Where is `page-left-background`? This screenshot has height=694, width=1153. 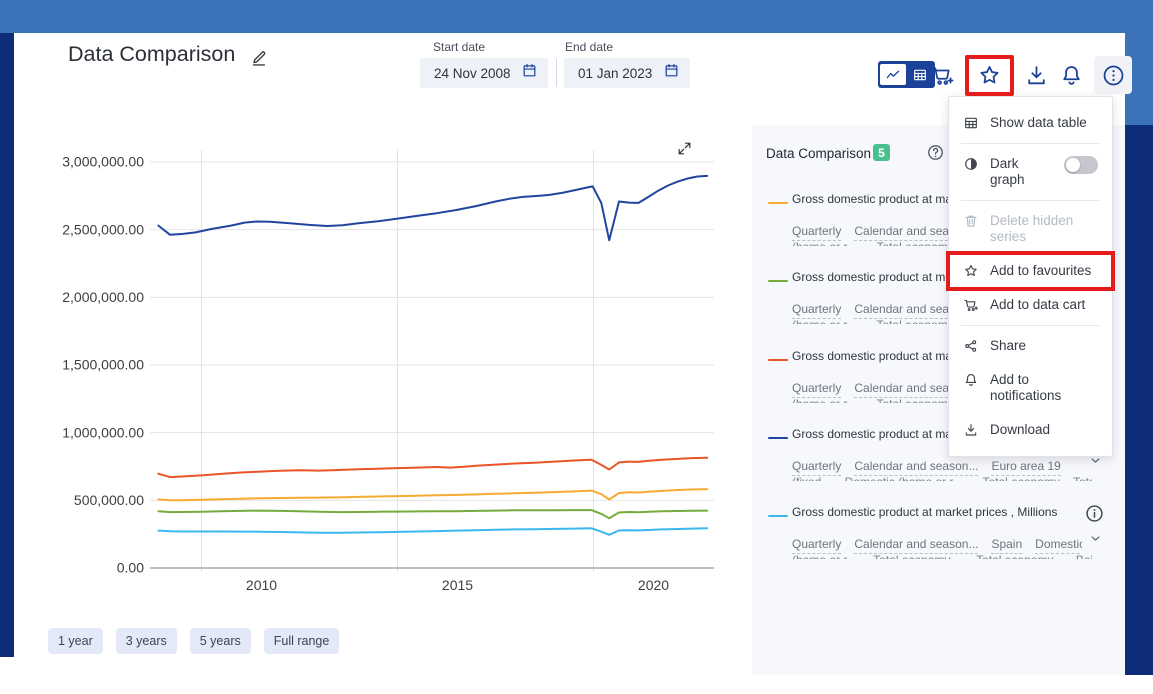
page-left-background is located at coordinates (7, 345).